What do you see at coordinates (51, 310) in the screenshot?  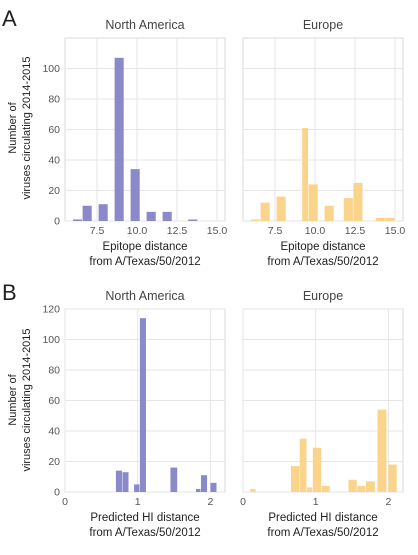 I see `y-tick-label: 120` at bounding box center [51, 310].